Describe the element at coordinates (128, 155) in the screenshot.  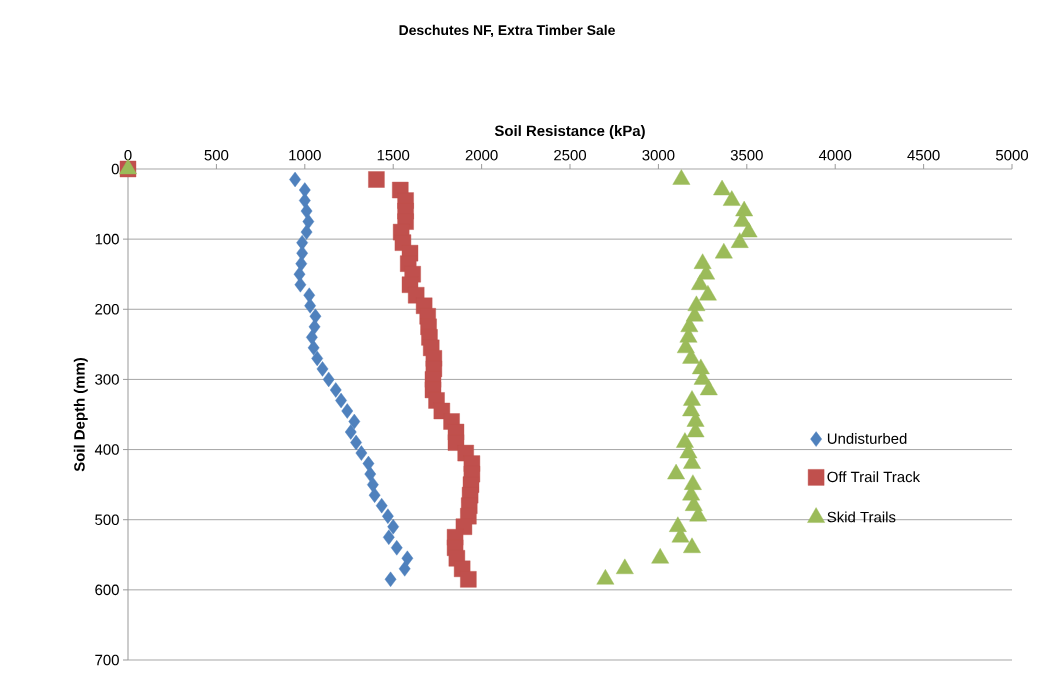
I see `x-tick-label: 0` at that location.